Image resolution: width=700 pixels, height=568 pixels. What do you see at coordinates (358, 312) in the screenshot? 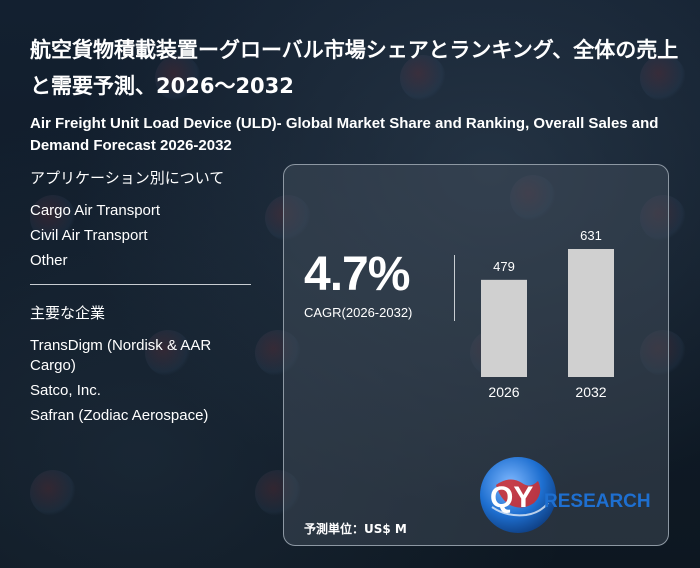
I see `cagr-label: CAGR(2026-2032)` at bounding box center [358, 312].